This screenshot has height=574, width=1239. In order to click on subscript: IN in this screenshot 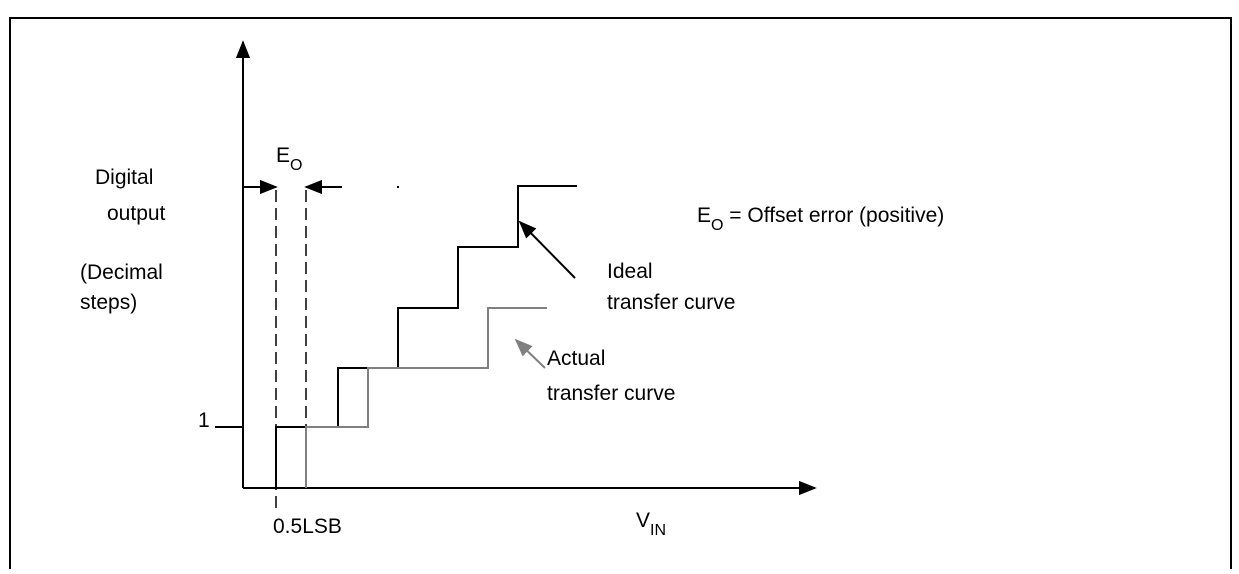, I will do `click(658, 530)`.